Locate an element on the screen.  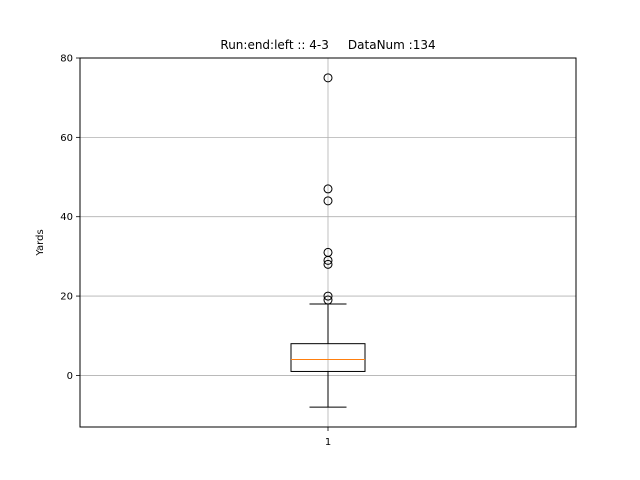
y-tick-label: 80 is located at coordinates (66, 59).